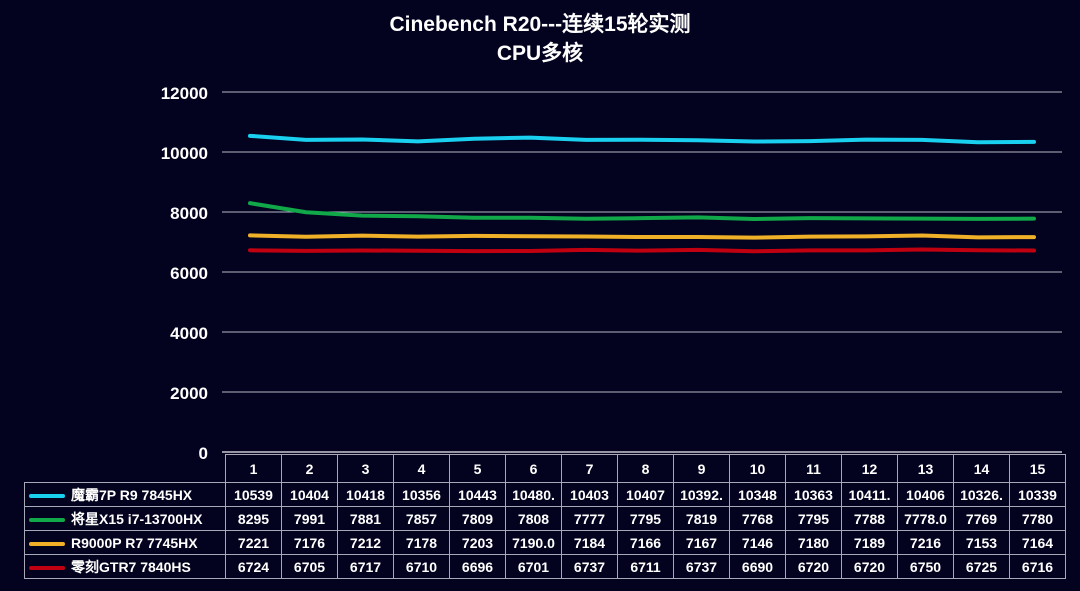 The image size is (1080, 591). Describe the element at coordinates (137, 518) in the screenshot. I see `legend-label: 将星X15 i7-13700HX` at that location.